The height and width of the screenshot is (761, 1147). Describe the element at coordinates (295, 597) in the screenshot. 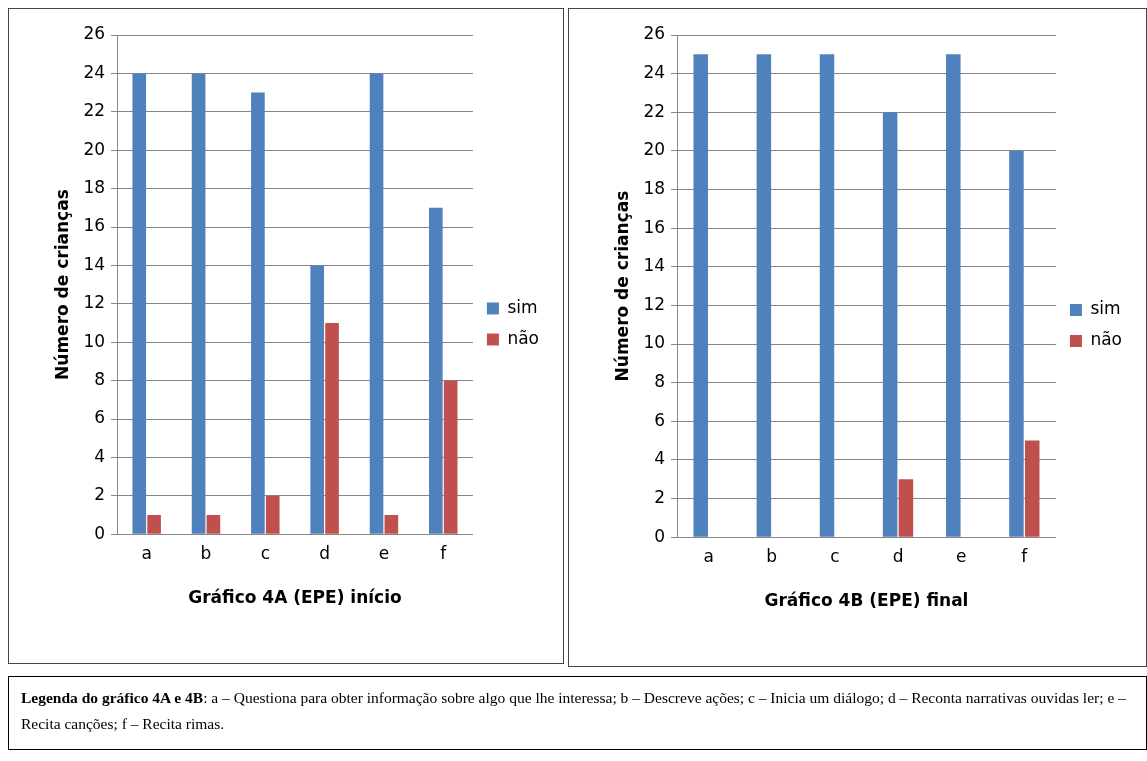

I see `x-axis-title: Gráfico 4A (EPE) início` at that location.